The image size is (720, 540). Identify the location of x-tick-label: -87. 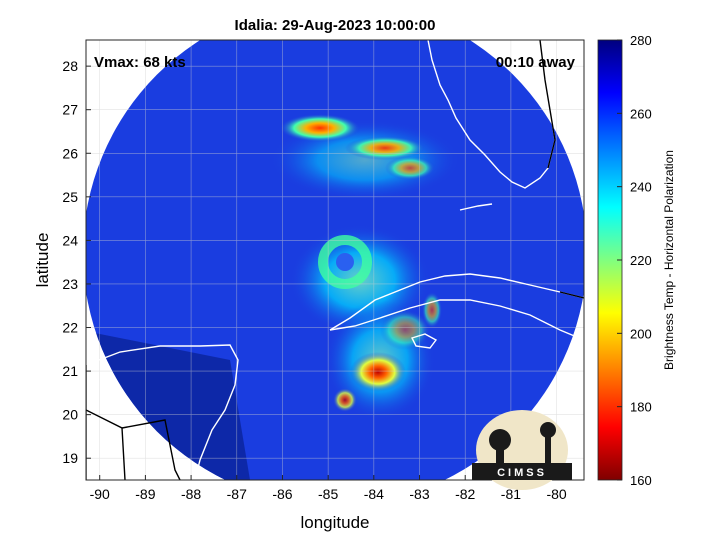
(237, 494).